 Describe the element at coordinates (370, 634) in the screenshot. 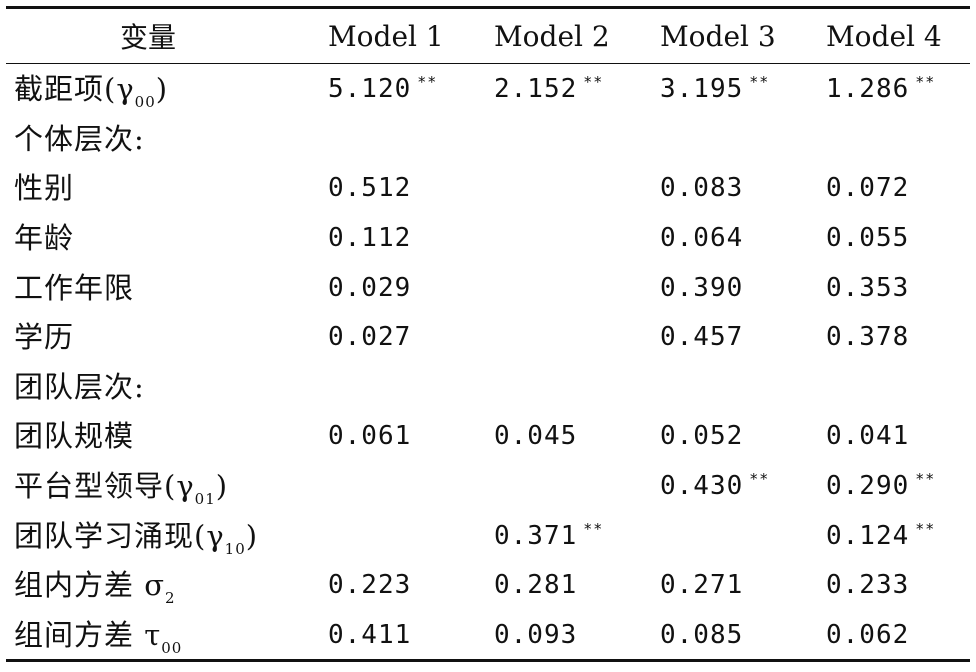

I see `coefficient-value: 0.411` at that location.